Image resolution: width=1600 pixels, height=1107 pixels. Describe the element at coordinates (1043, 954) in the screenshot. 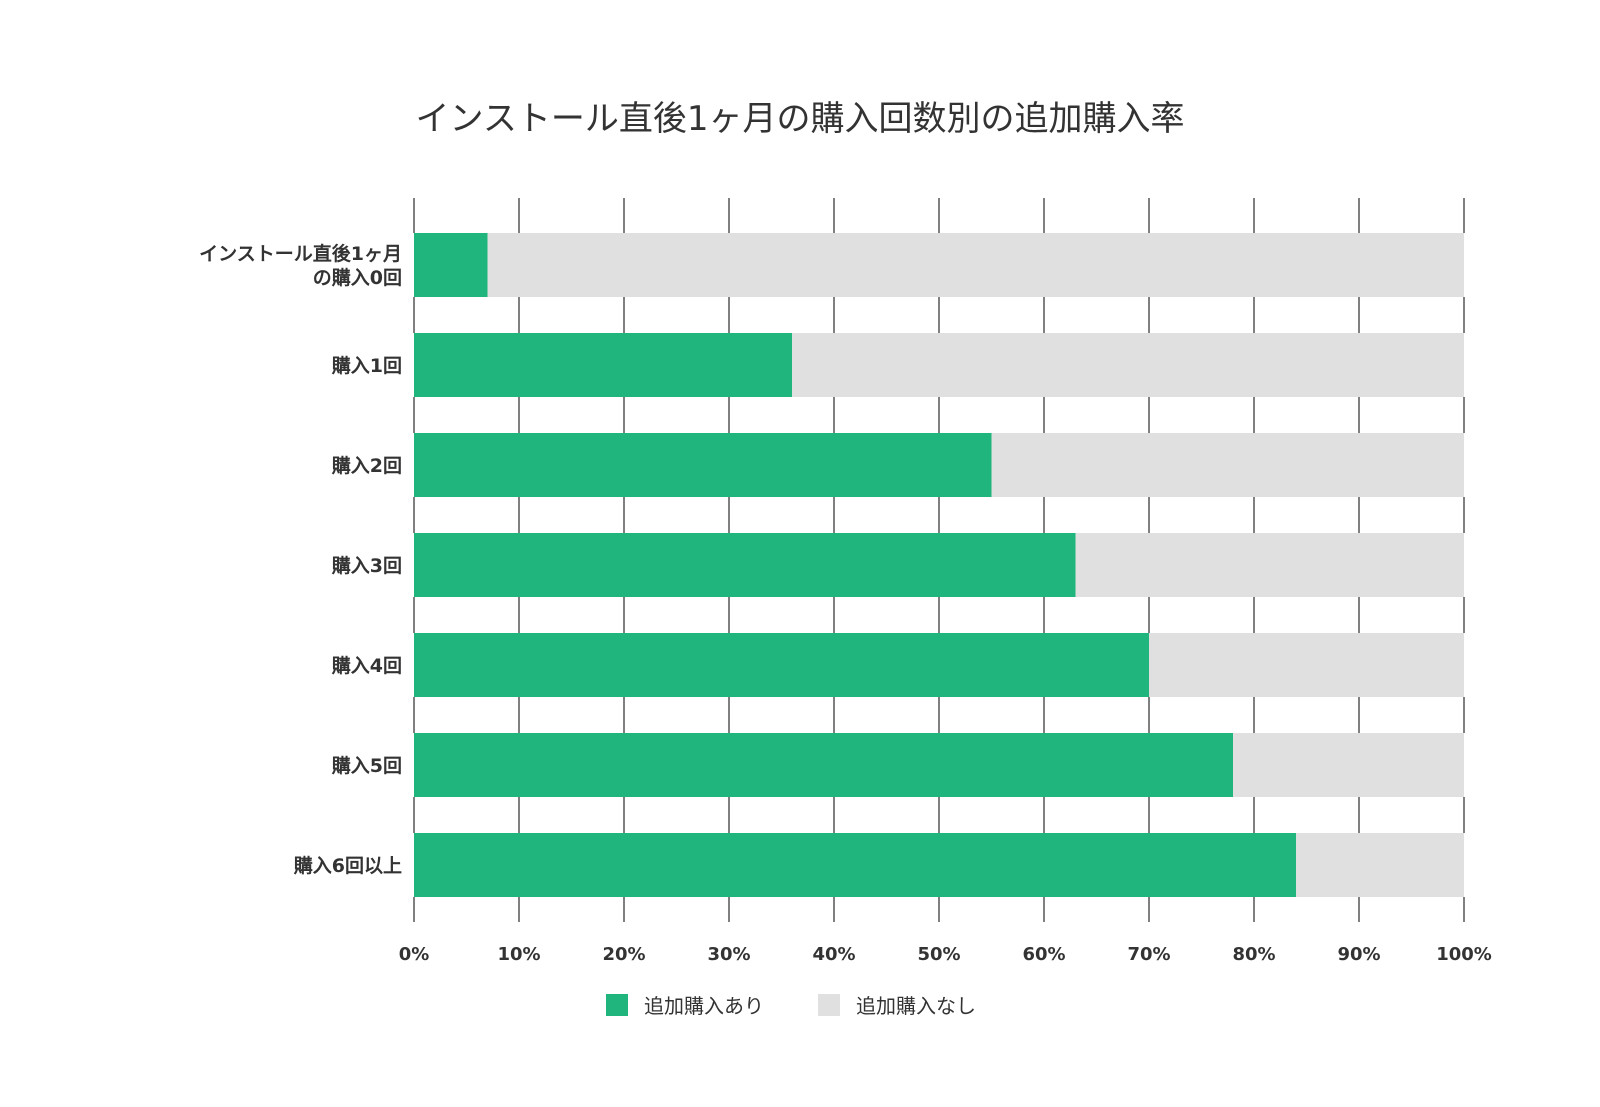

I see `x-tick-label-6: 60%` at that location.